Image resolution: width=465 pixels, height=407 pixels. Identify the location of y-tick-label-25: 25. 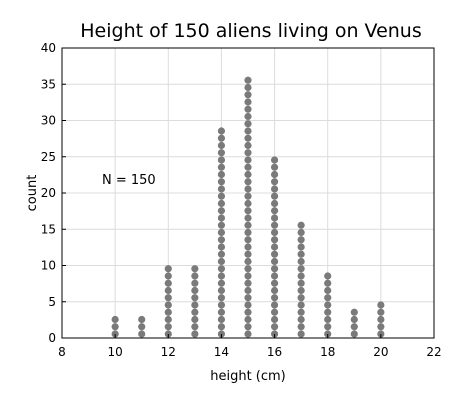
(48, 157).